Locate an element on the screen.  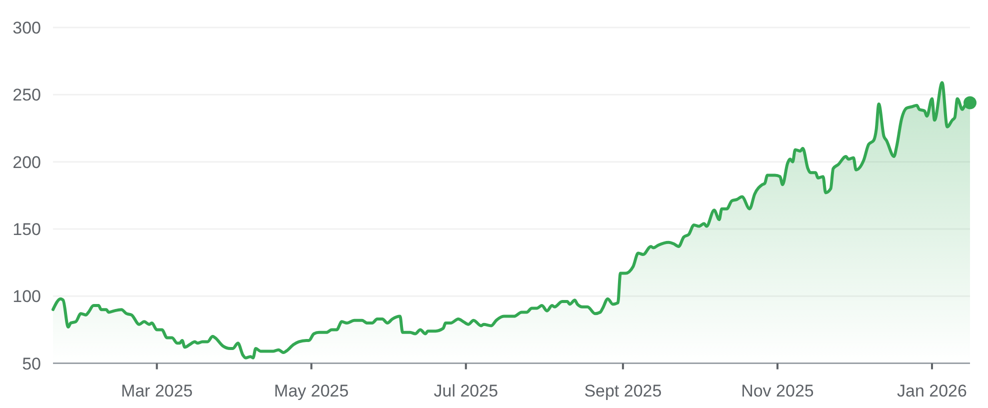
y-tick-label: 100 is located at coordinates (26, 296).